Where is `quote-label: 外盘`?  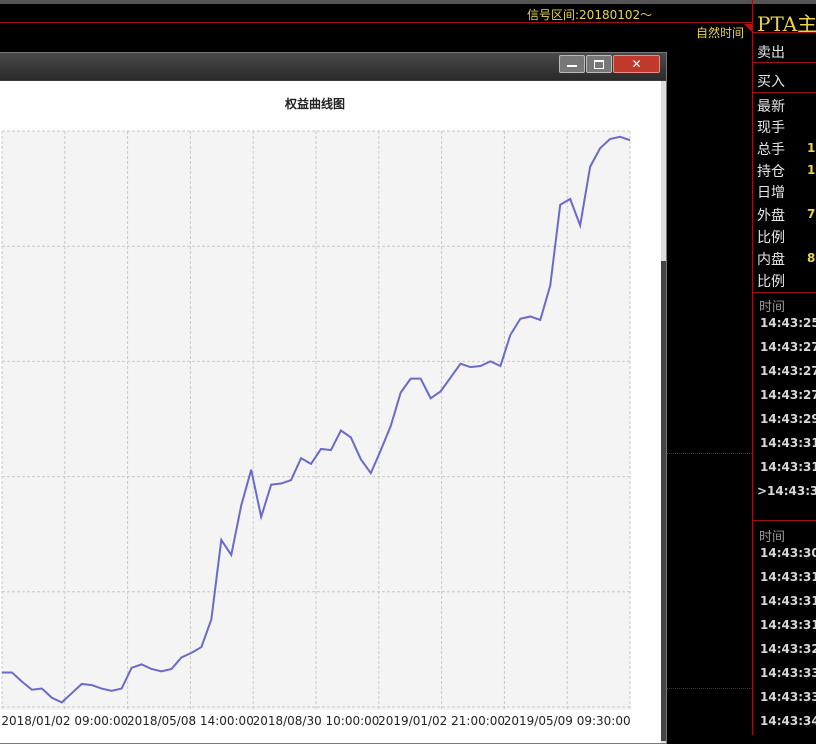
quote-label: 外盘 is located at coordinates (771, 216).